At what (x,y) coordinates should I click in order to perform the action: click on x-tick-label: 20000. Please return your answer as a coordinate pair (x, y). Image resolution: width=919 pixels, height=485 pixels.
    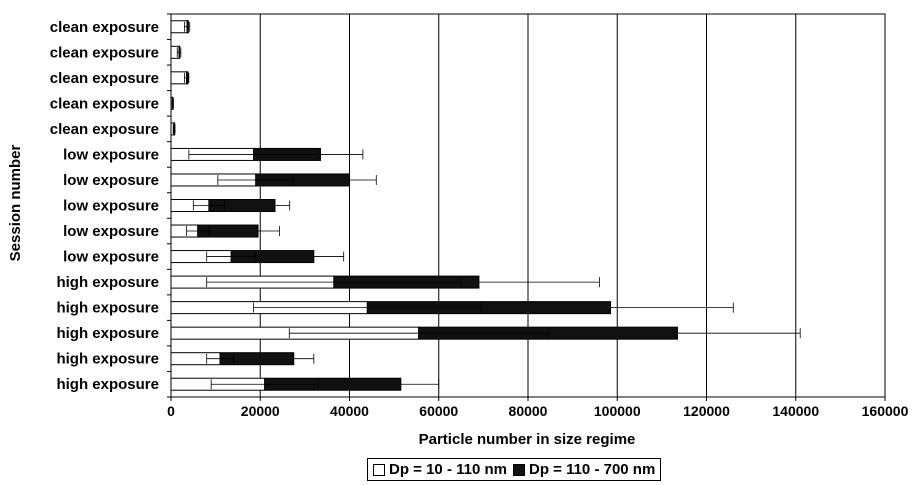
    Looking at the image, I should click on (260, 411).